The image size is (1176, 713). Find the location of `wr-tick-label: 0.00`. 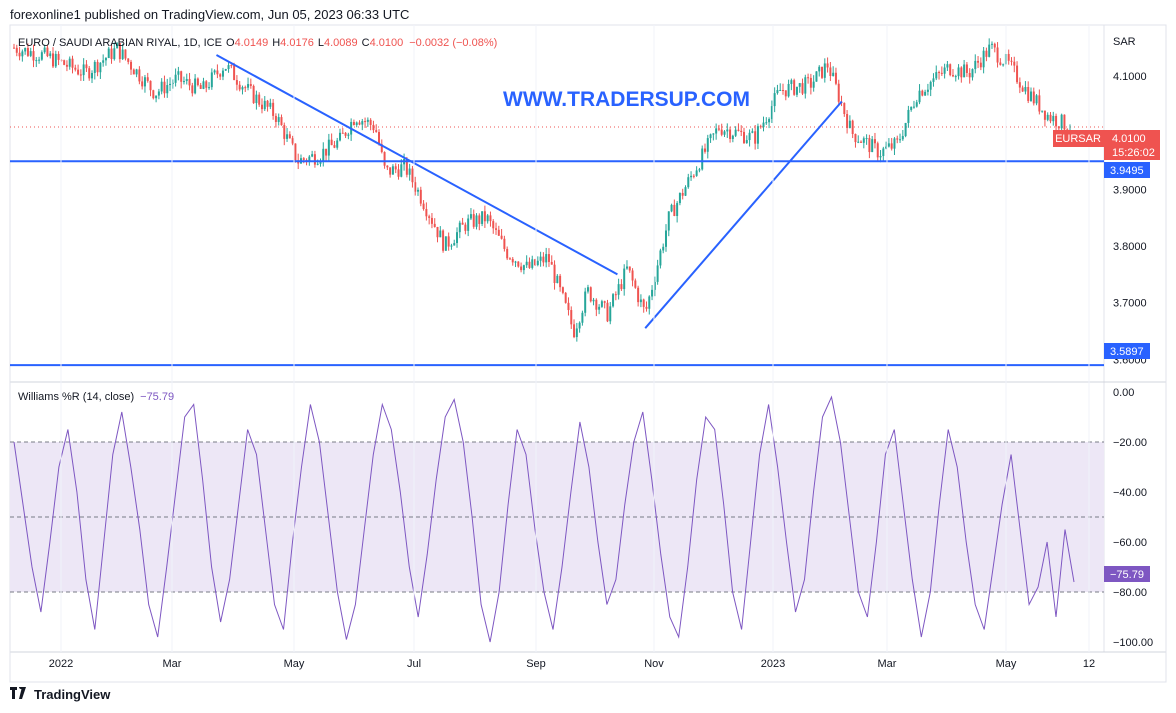

wr-tick-label: 0.00 is located at coordinates (1123, 393).